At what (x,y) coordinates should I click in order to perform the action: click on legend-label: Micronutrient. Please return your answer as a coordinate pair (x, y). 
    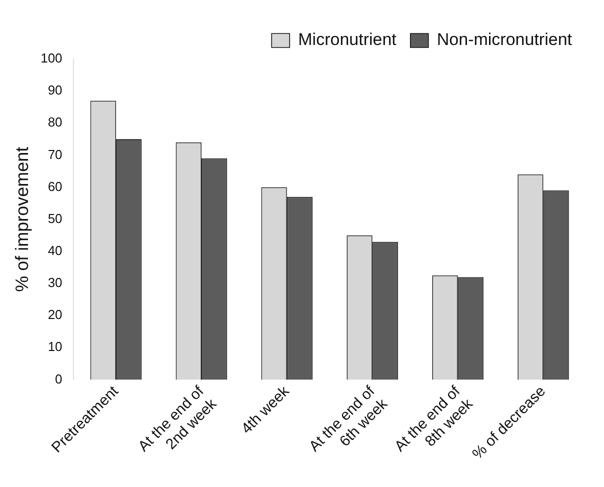
    Looking at the image, I should click on (347, 40).